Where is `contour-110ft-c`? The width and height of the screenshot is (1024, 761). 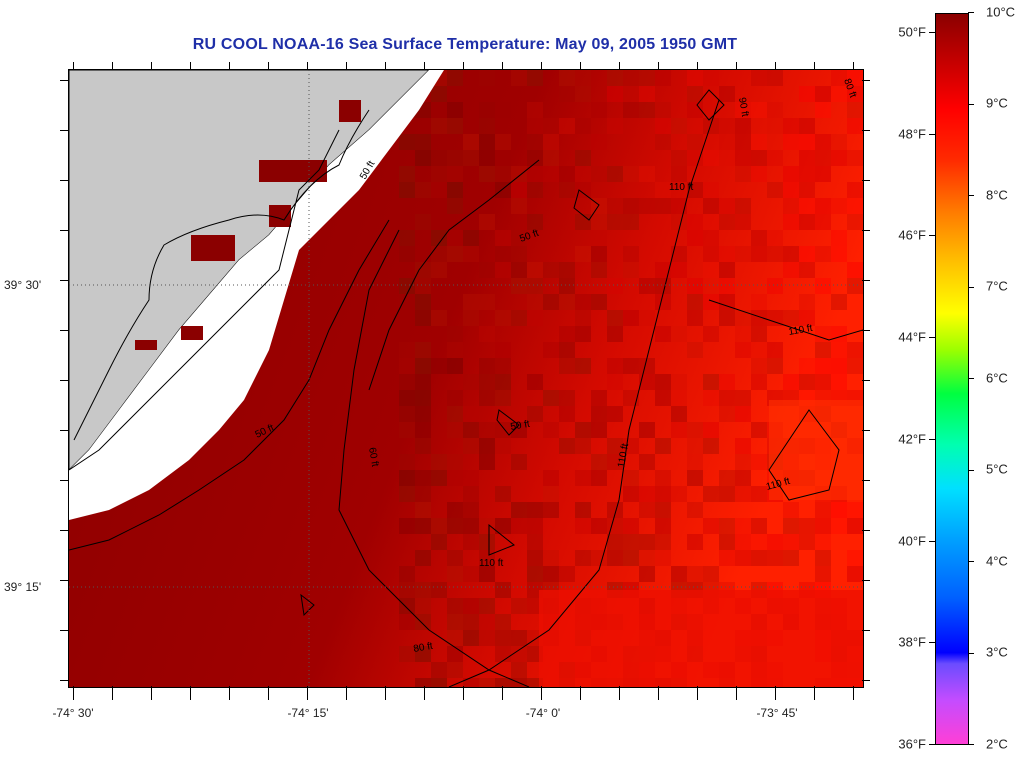 contour-110ft-c is located at coordinates (804, 455).